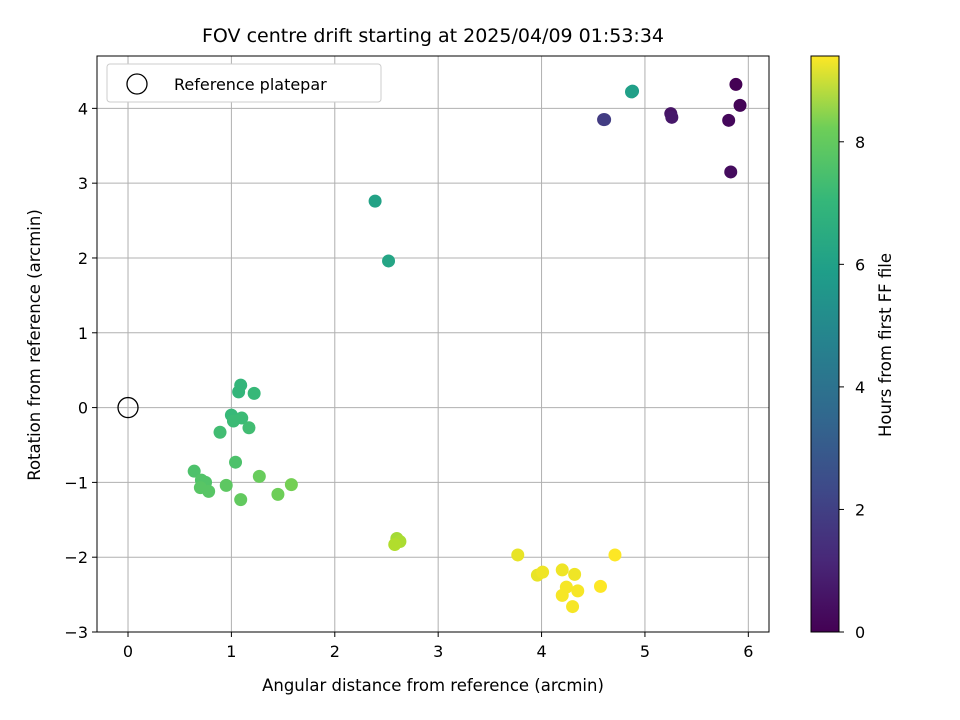 Image resolution: width=960 pixels, height=720 pixels. What do you see at coordinates (860, 142) in the screenshot?
I see `colorbar-tick-label: 8` at bounding box center [860, 142].